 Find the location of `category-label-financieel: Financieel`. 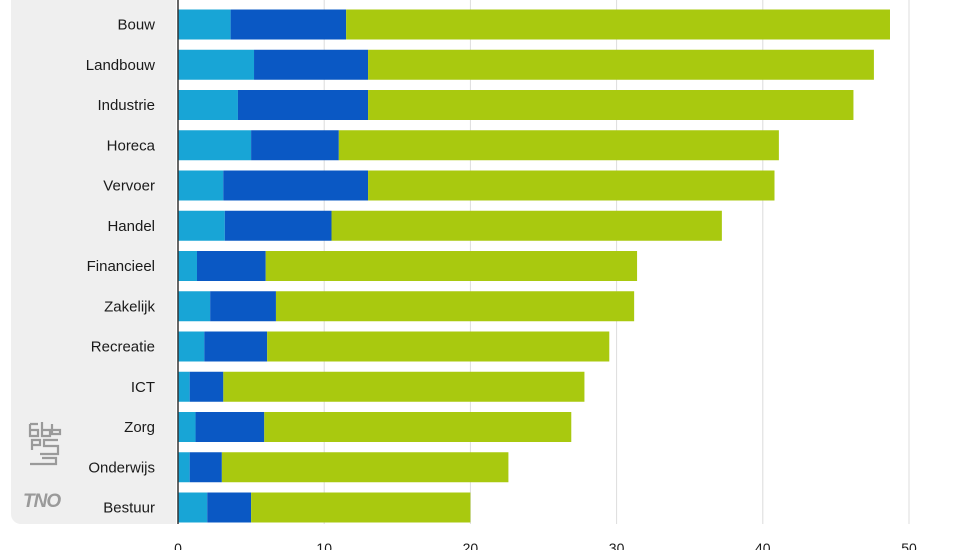

category-label-financieel: Financieel is located at coordinates (121, 266).